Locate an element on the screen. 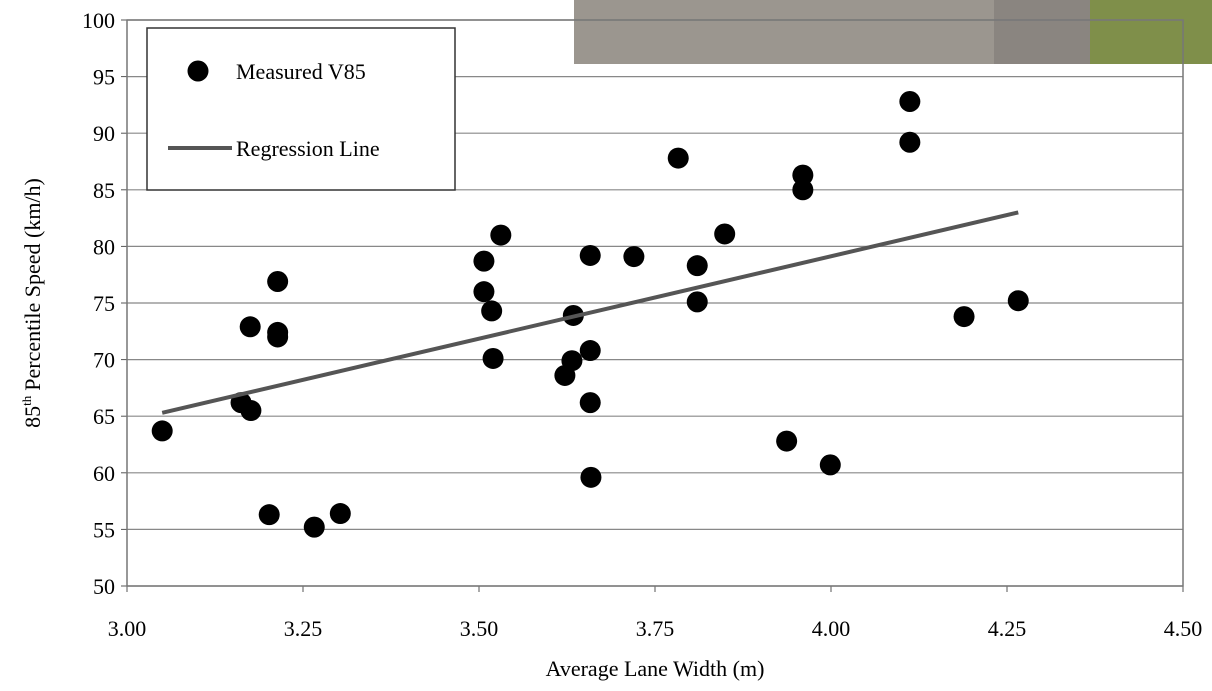 This screenshot has height=691, width=1212. legend-label: Measured V85 is located at coordinates (301, 71).